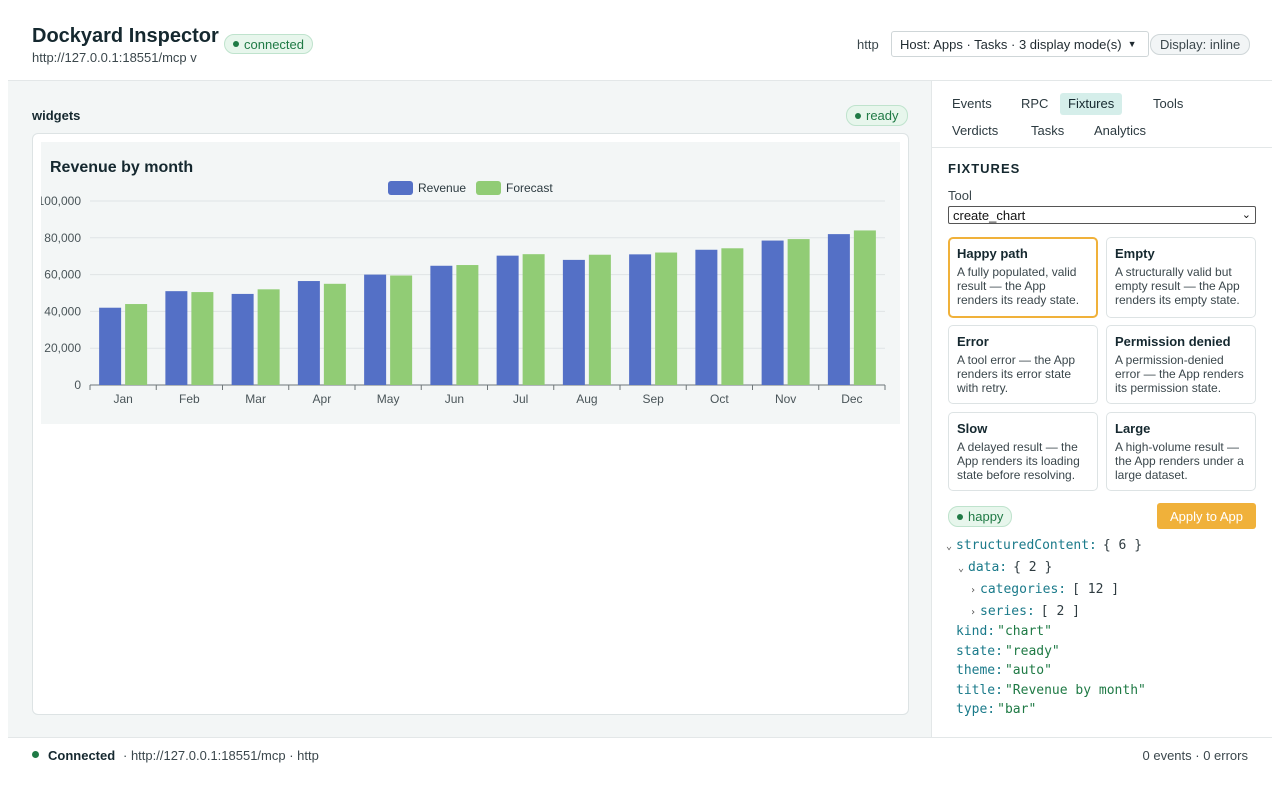 Image resolution: width=1280 pixels, height=800 pixels. I want to click on tool-select: create_chart ⌄, so click(1102, 215).